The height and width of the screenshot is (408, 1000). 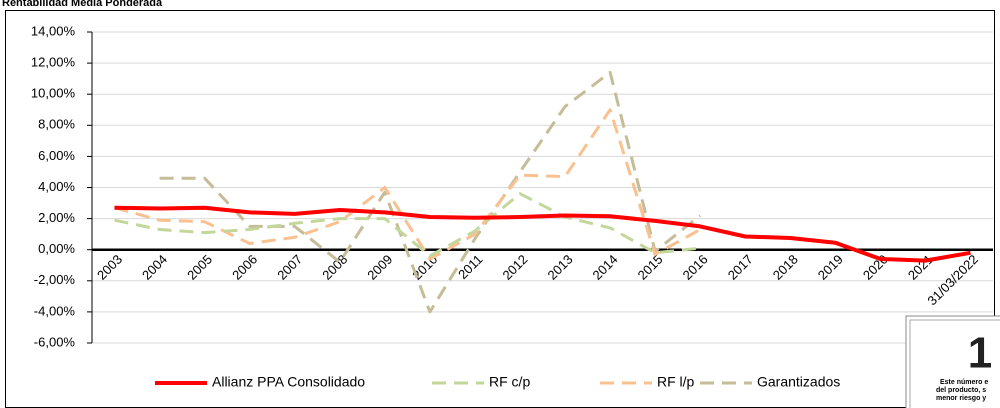 I want to click on chart-title: Rentabilidad Media Ponderada, so click(x=82, y=4).